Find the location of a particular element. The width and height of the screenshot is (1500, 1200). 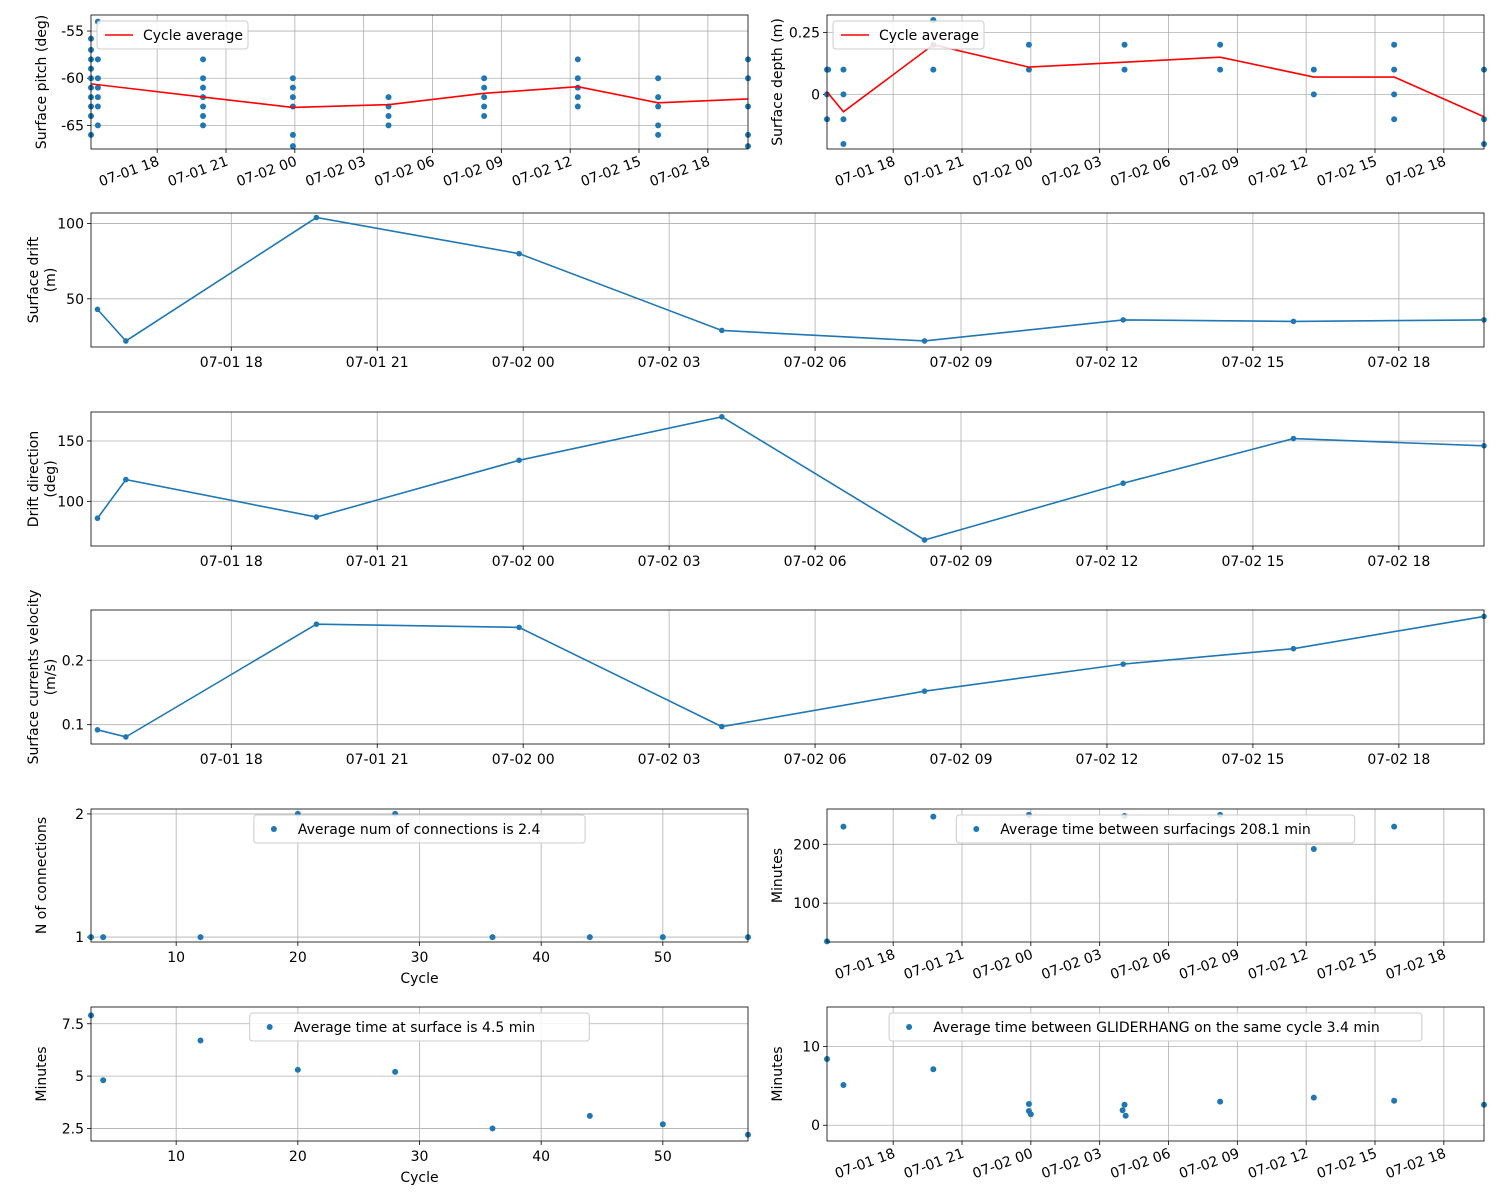

legend-marker is located at coordinates (273, 829).